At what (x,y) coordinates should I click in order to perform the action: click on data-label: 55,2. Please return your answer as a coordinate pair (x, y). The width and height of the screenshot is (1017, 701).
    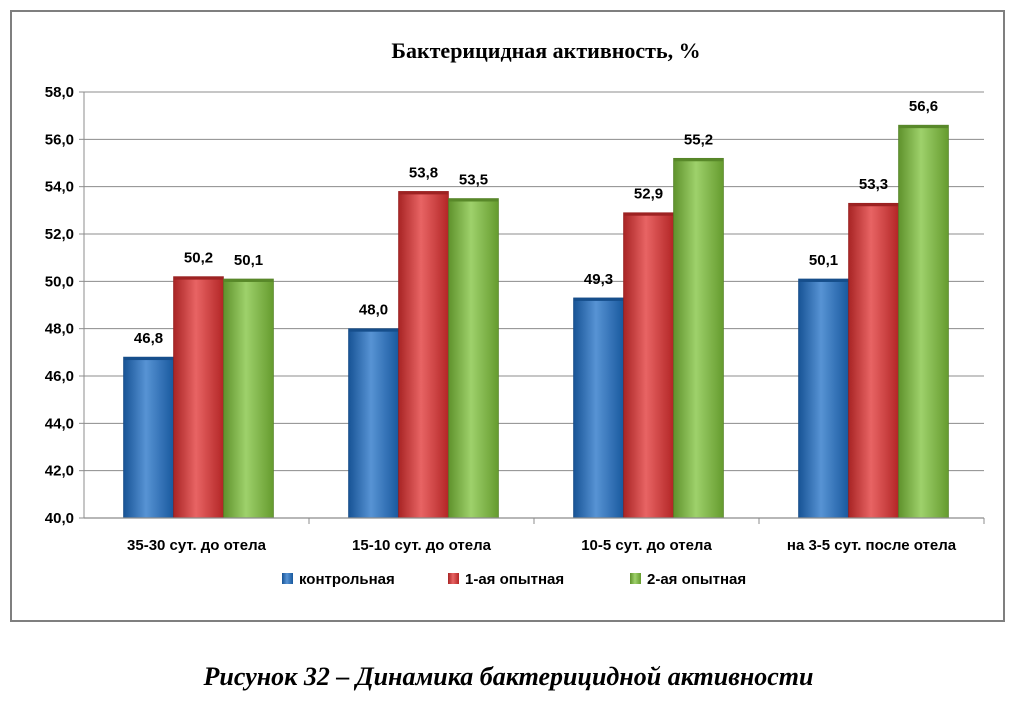
    Looking at the image, I should click on (698, 139).